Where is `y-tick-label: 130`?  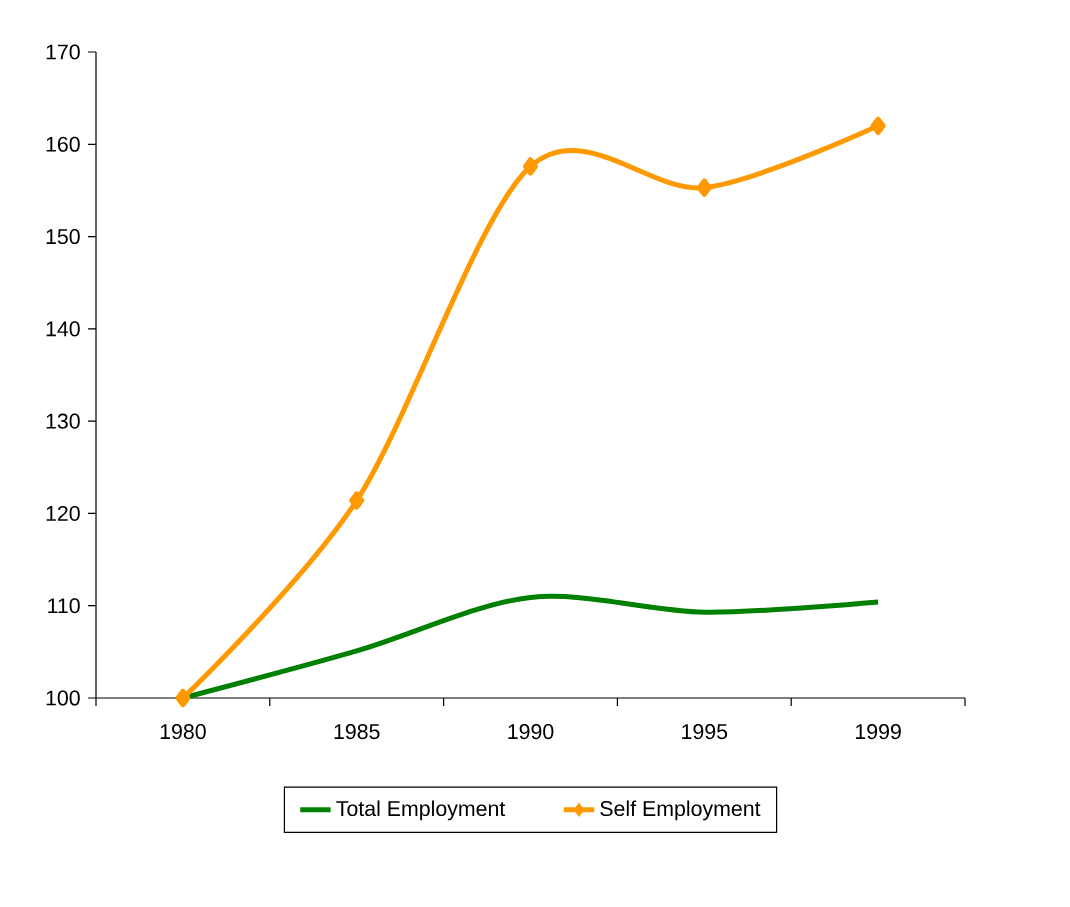
y-tick-label: 130 is located at coordinates (63, 421).